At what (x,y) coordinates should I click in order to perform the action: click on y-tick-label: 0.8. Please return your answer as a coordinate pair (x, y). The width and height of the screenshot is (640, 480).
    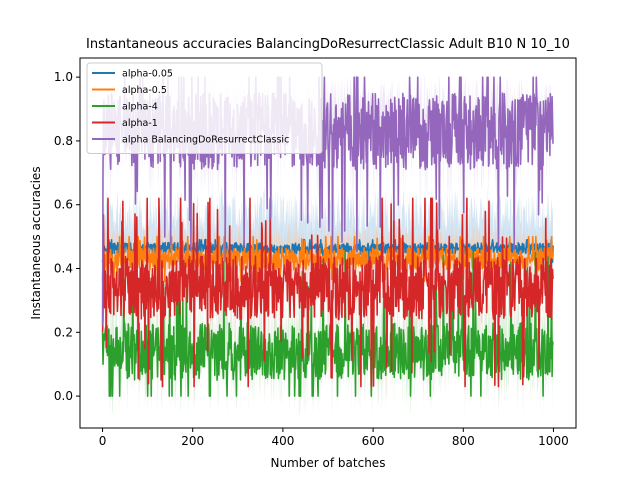
    Looking at the image, I should click on (63, 141).